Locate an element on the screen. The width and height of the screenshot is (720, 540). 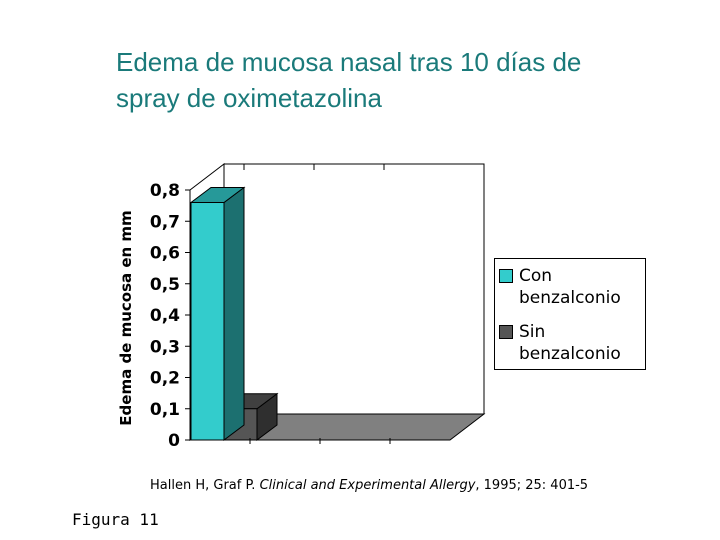
y-tick-label: 0,3 is located at coordinates (165, 347).